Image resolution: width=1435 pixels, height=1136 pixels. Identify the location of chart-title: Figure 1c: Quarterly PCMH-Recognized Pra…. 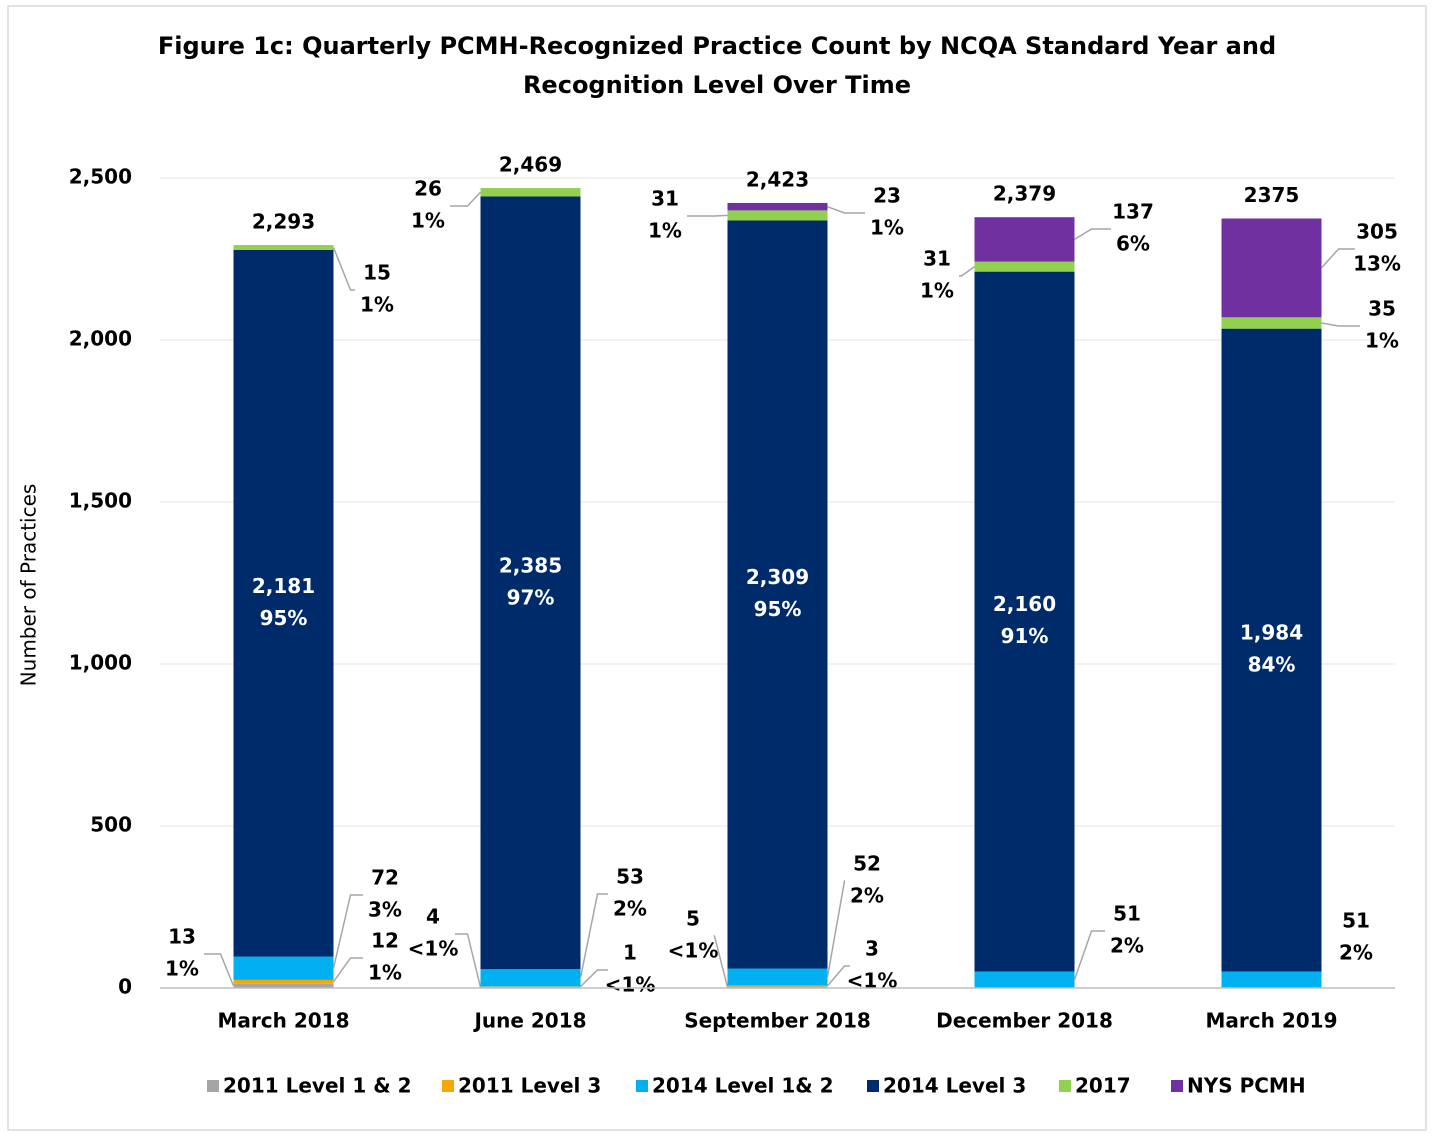
(717, 46).